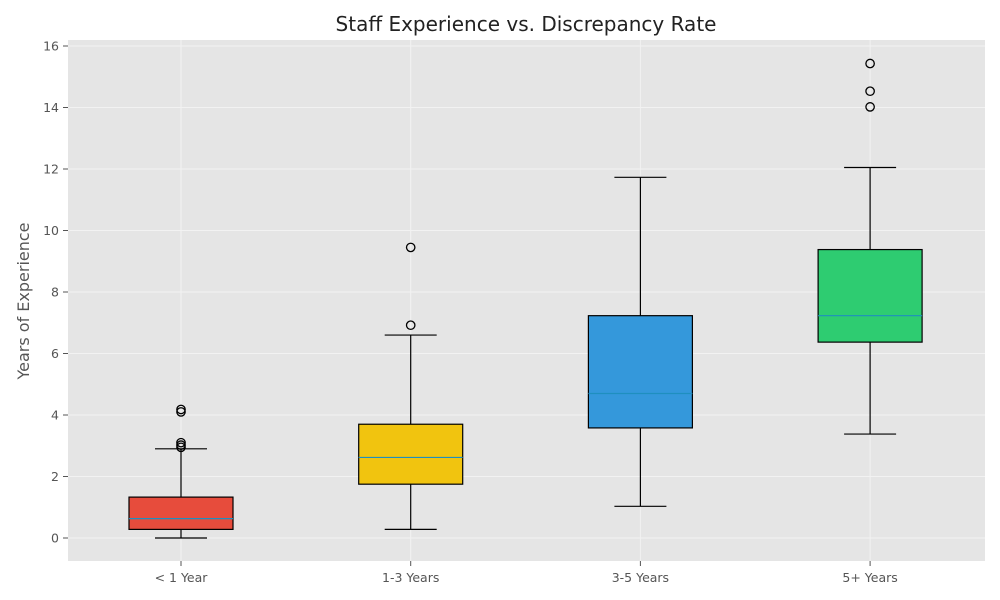 This screenshot has width=1000, height=600. What do you see at coordinates (55, 415) in the screenshot?
I see `y-tick-label: 4` at bounding box center [55, 415].